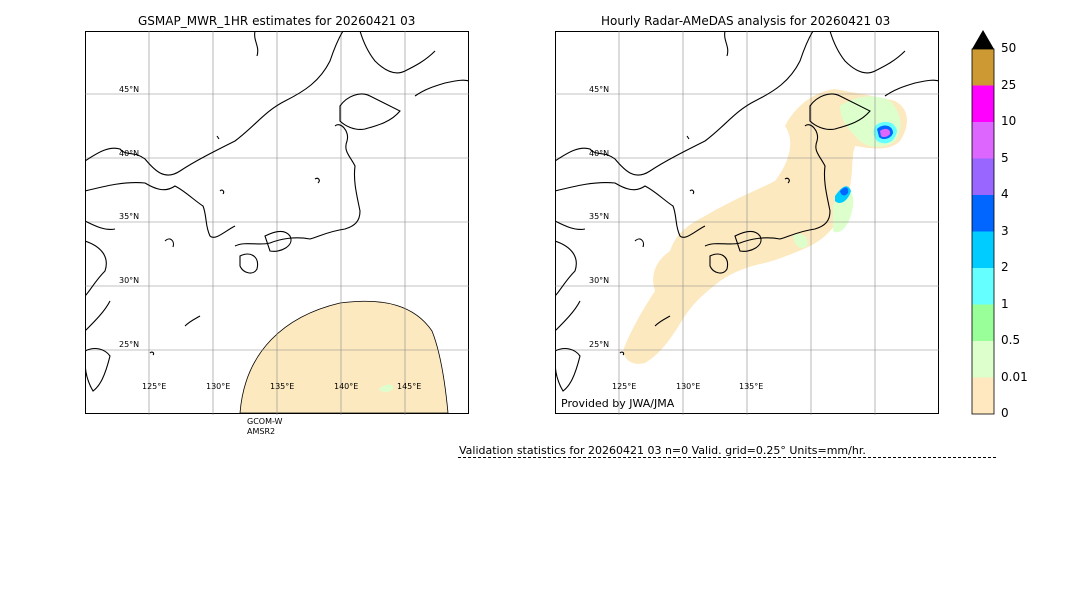  What do you see at coordinates (1005, 157) in the screenshot?
I see `colorbar-tick-label: 5` at bounding box center [1005, 157].